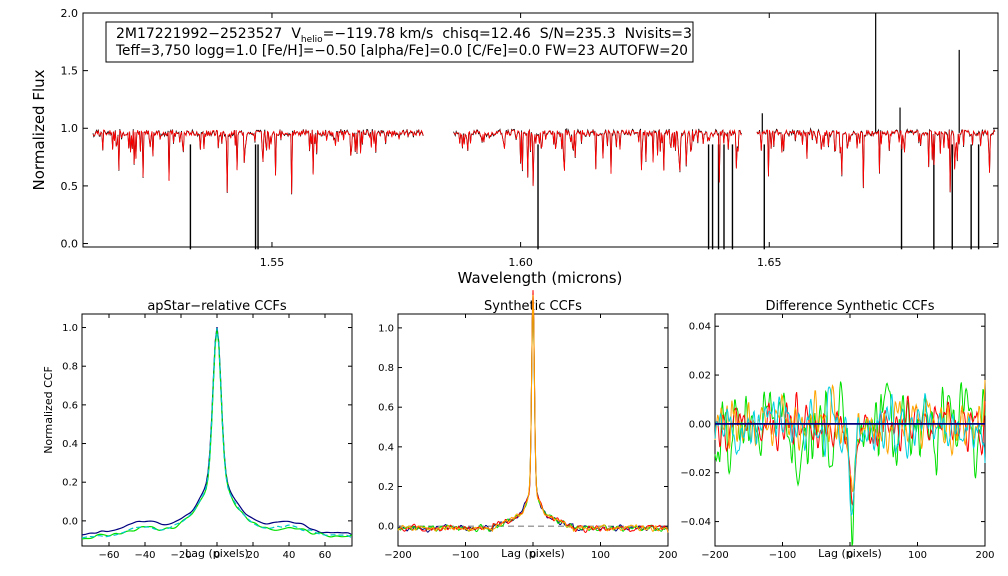 This screenshot has height=576, width=1008. I want to click on synthetic-ccf-x-tick-label: 0, so click(533, 555).